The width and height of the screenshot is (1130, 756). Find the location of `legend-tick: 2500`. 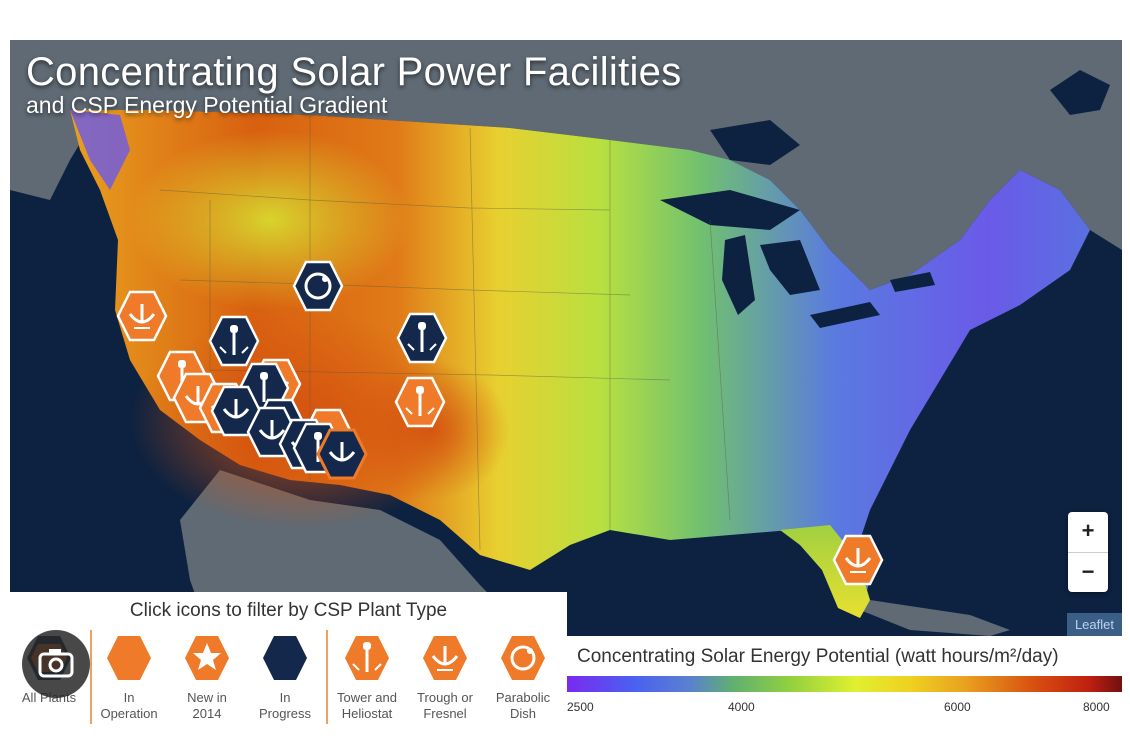

legend-tick: 2500 is located at coordinates (580, 707).